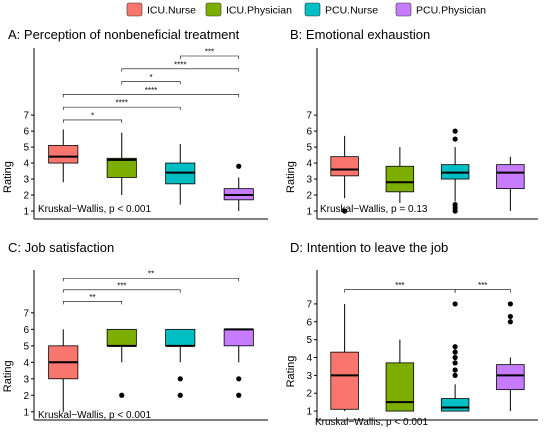  What do you see at coordinates (351, 11) in the screenshot?
I see `legend-label-2: PCU.Nurse` at bounding box center [351, 11].